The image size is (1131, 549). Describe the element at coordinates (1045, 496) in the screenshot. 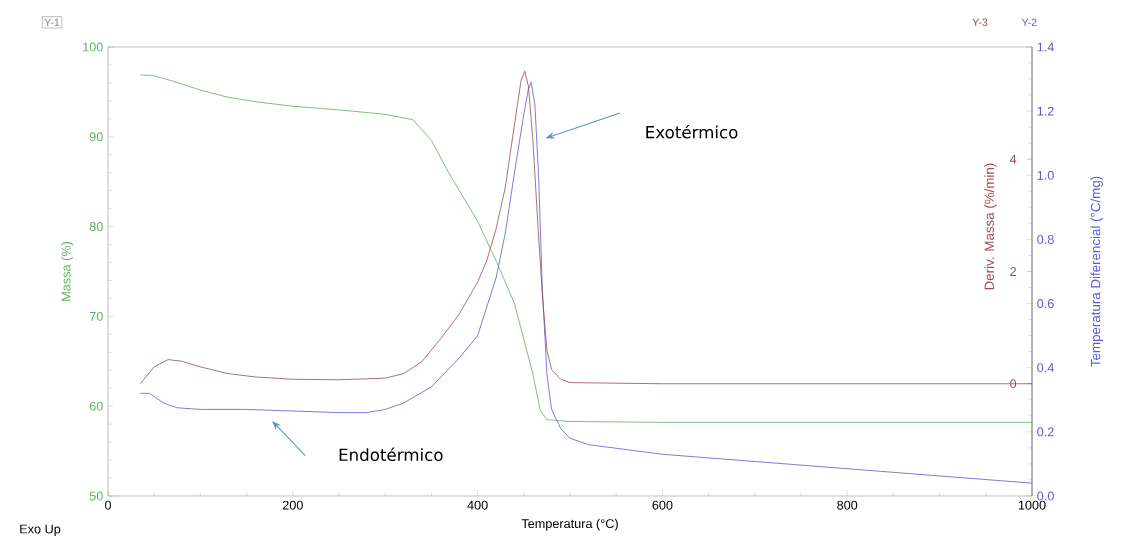

I see `y2-tick-label: 0.0` at that location.